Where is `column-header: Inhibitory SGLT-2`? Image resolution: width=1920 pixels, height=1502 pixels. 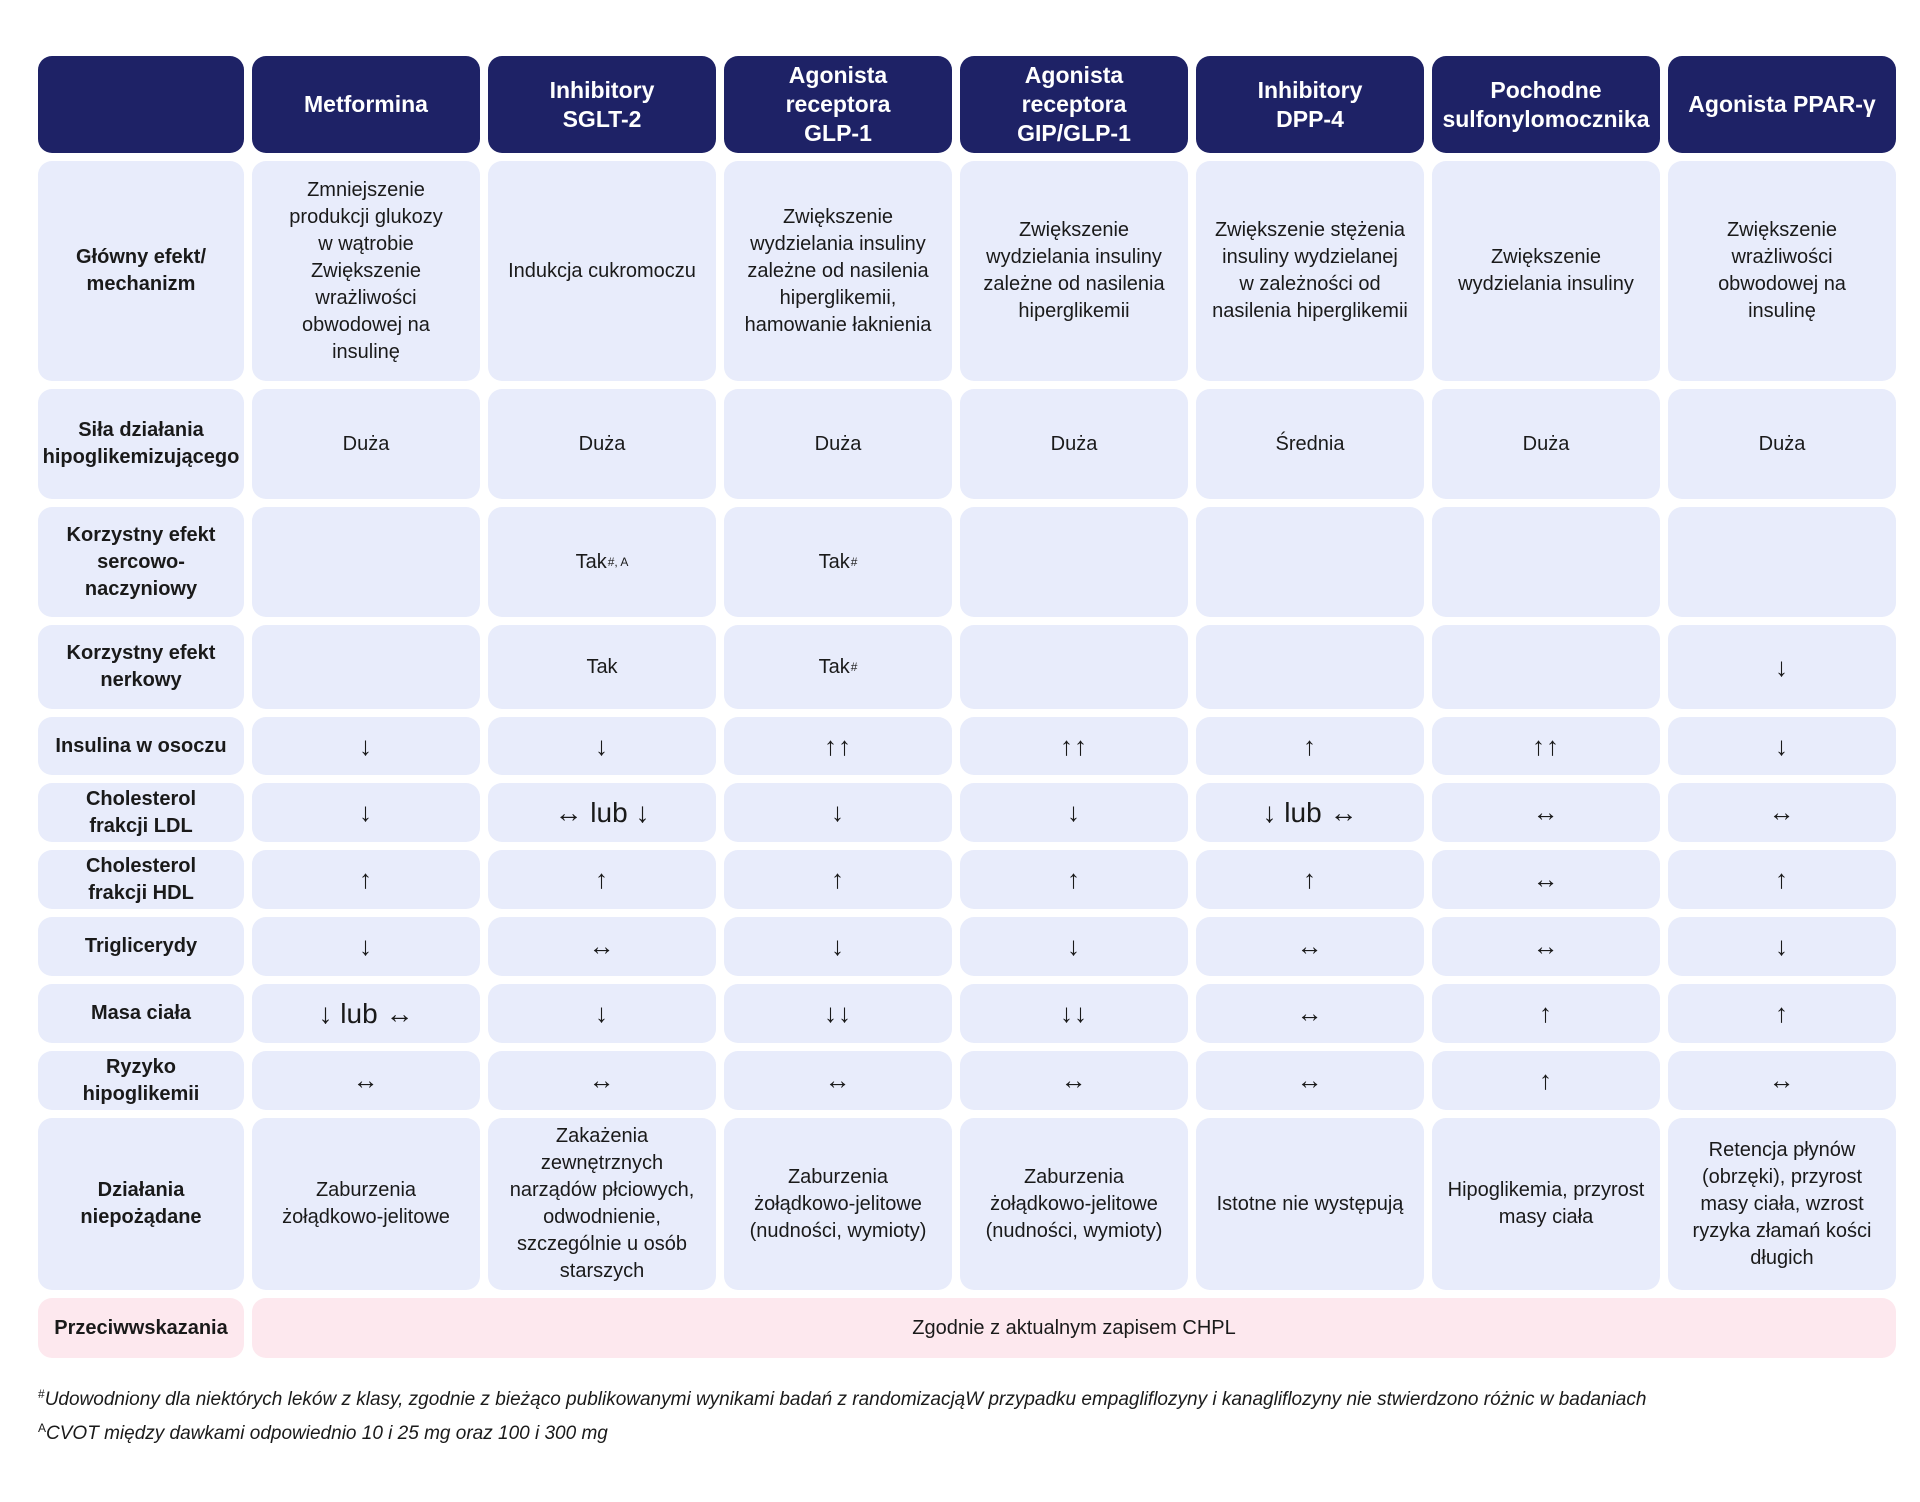
column-header: Inhibitory SGLT-2 is located at coordinates (602, 104).